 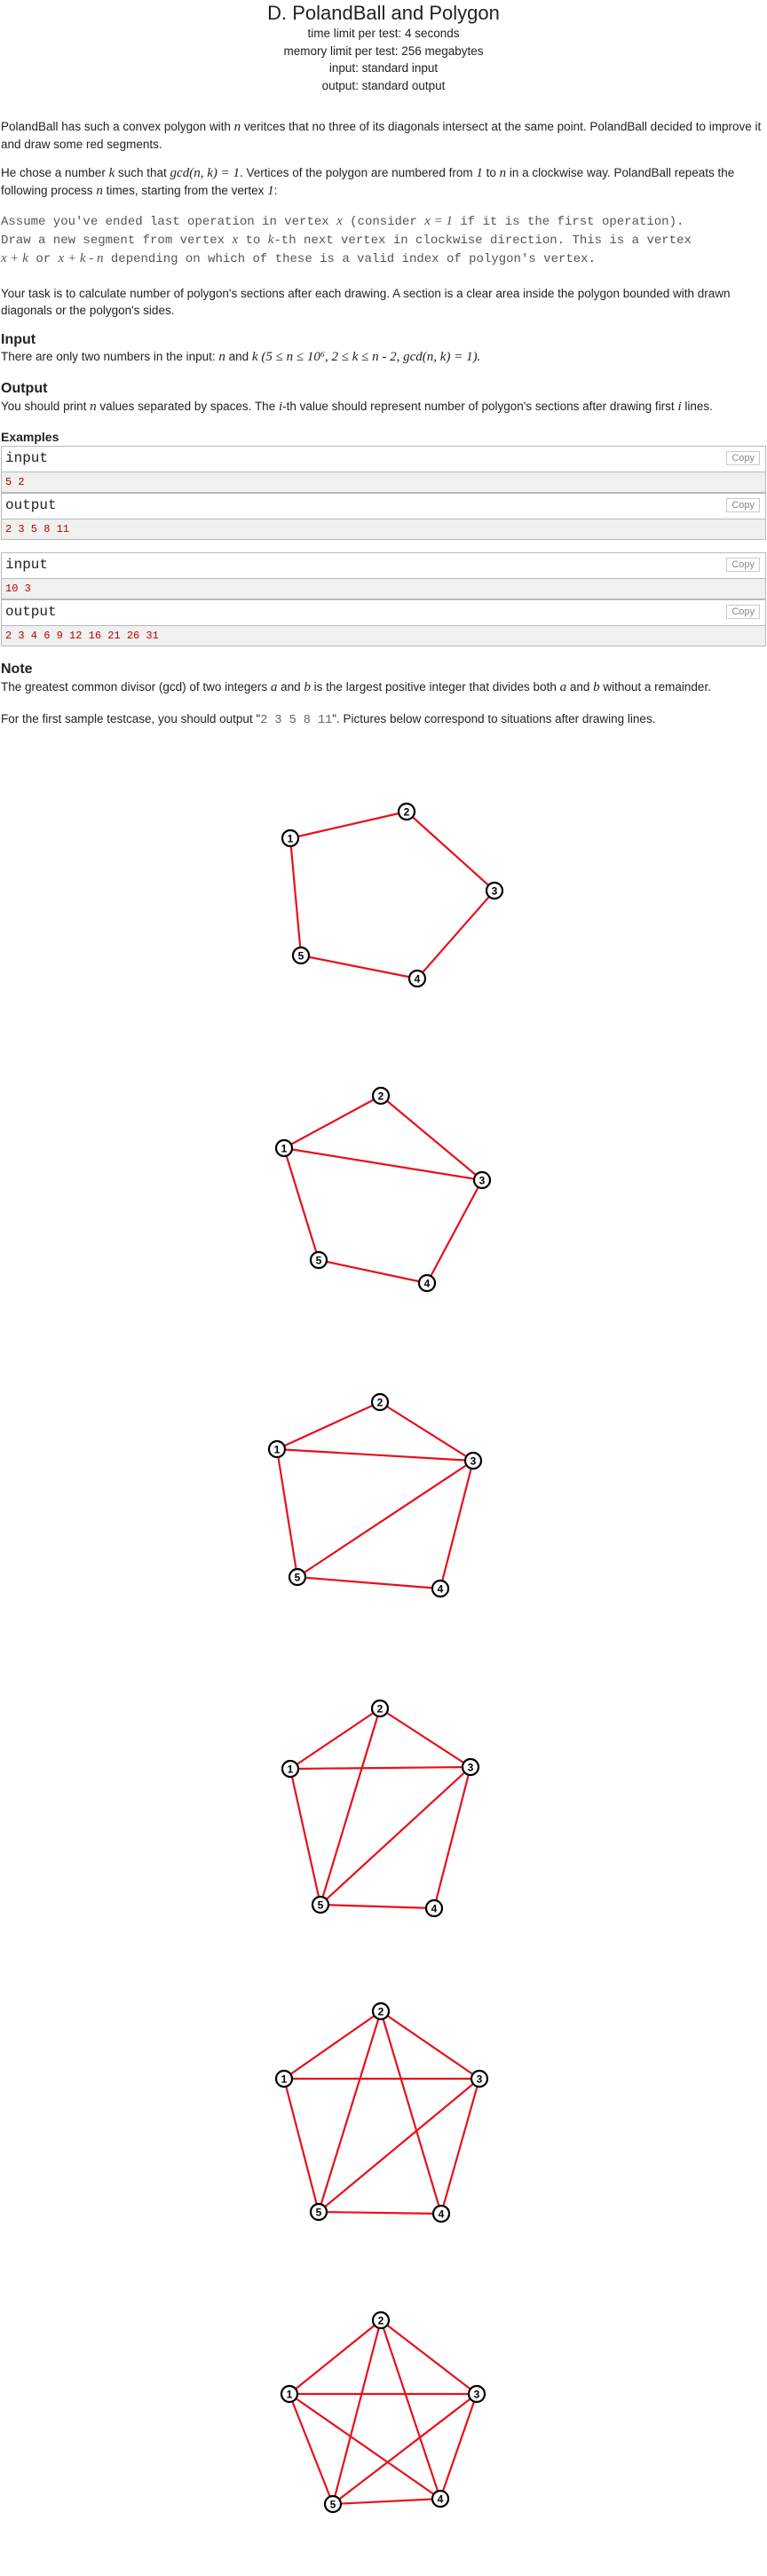 I want to click on polygon-figure-3: 1 2 3 4 5, so click(x=375, y=1495).